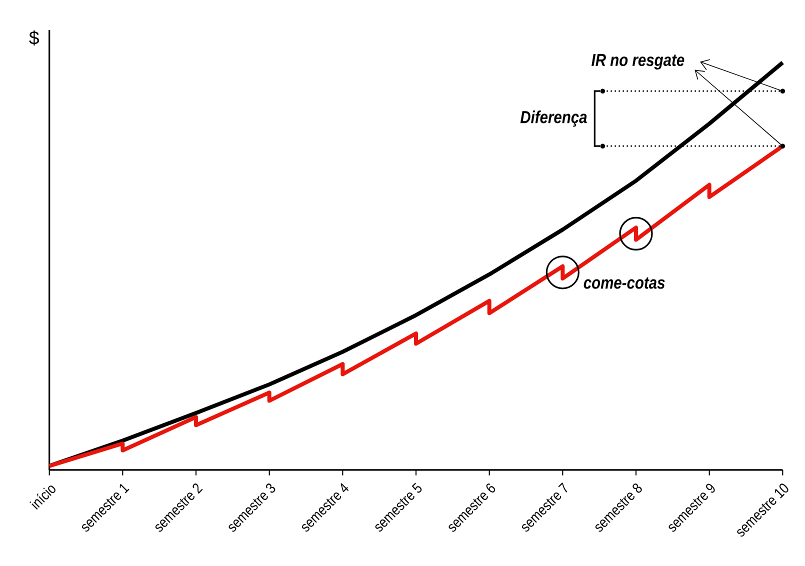 This screenshot has width=805, height=566. What do you see at coordinates (34, 38) in the screenshot?
I see `y-axis-title: $` at bounding box center [34, 38].